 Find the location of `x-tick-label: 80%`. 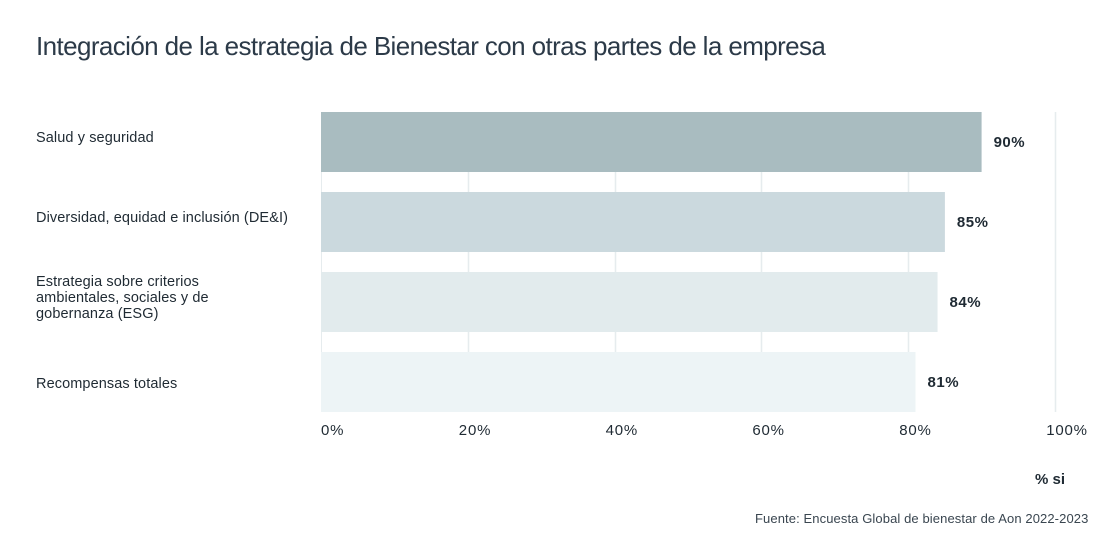

x-tick-label: 80% is located at coordinates (915, 430).